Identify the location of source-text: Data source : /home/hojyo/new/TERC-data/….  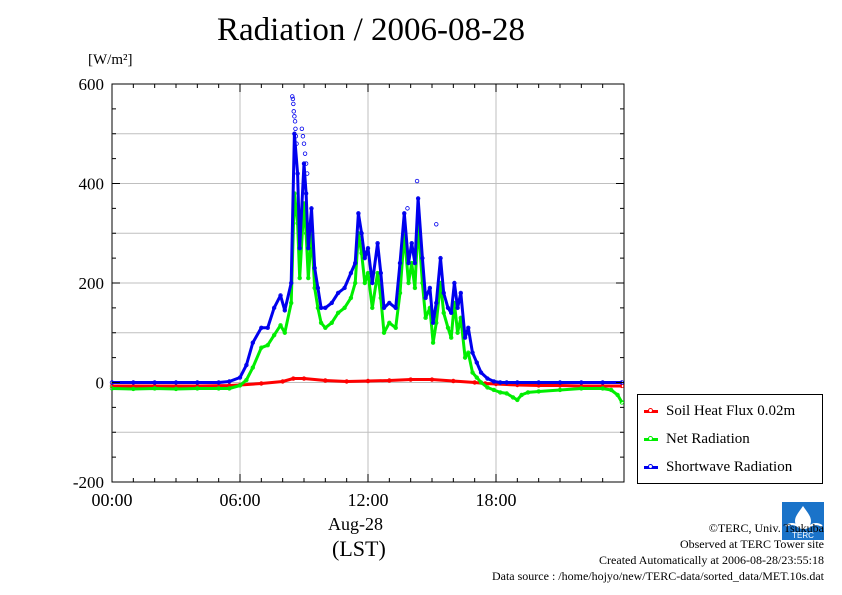
(657, 576).